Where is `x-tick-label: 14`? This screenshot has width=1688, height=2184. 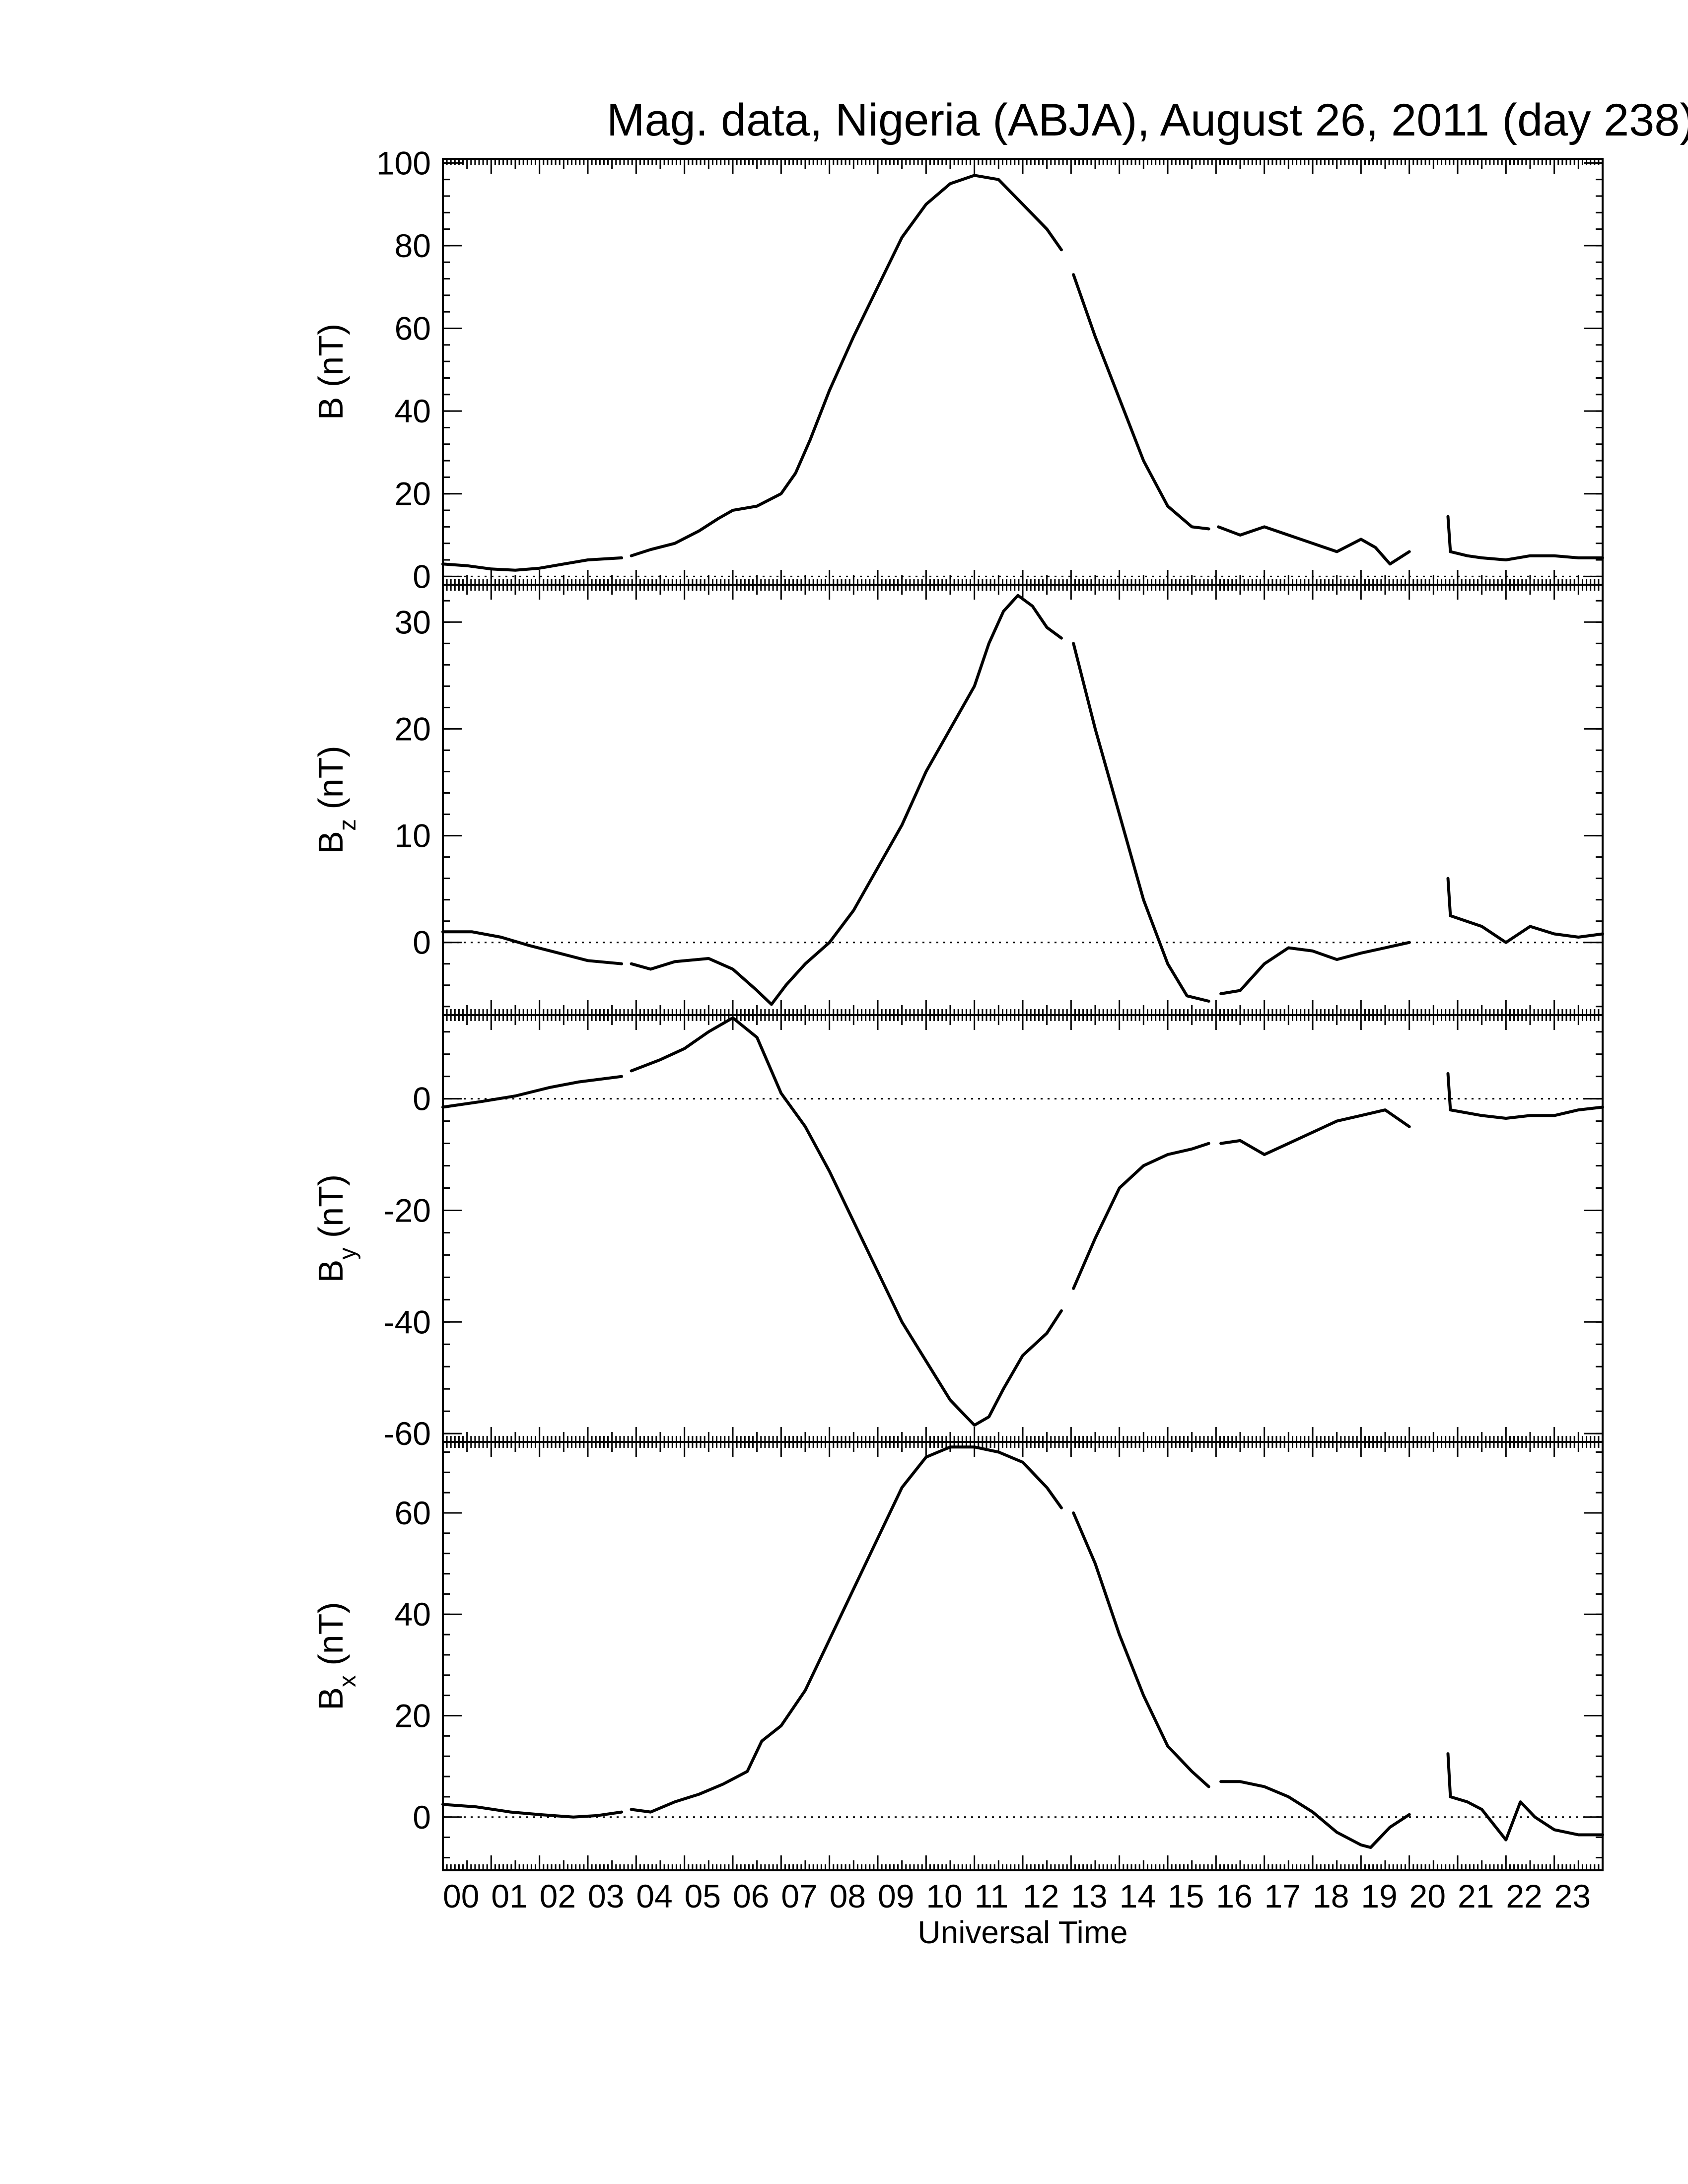
x-tick-label: 14 is located at coordinates (1138, 1896).